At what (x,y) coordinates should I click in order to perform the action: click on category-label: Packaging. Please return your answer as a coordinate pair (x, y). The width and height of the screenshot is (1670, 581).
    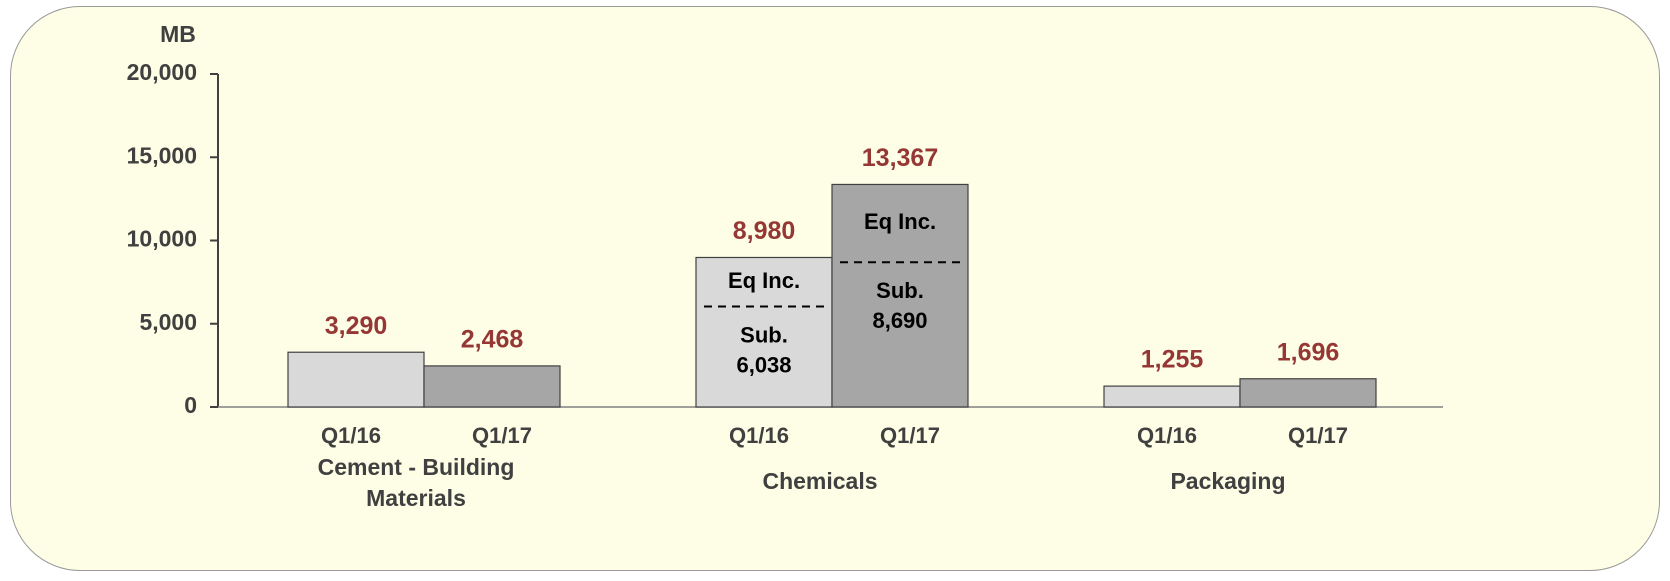
    Looking at the image, I should click on (1228, 481).